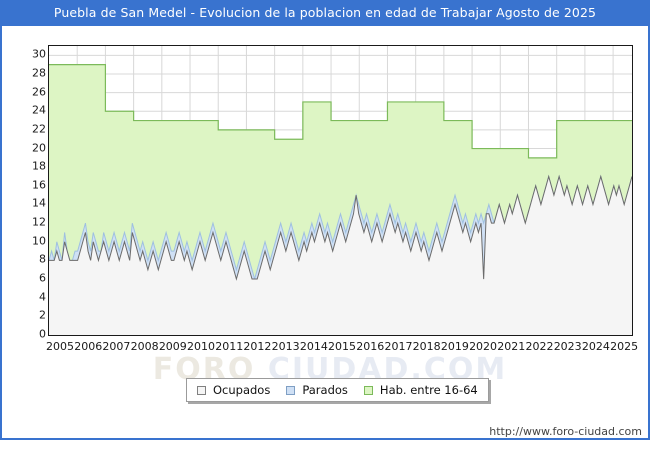 This screenshot has width=650, height=450. Describe the element at coordinates (23, 225) in the screenshot. I see `y-axis-labels: 0 2 4 6 8 10 12 14 16 18 20 22 24 26 28 30` at that location.